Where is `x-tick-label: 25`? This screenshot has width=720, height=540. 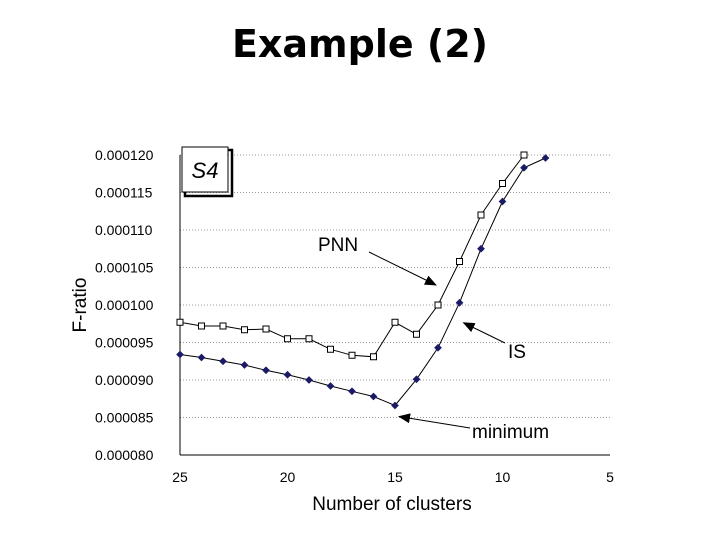
x-tick-label: 25 is located at coordinates (180, 477).